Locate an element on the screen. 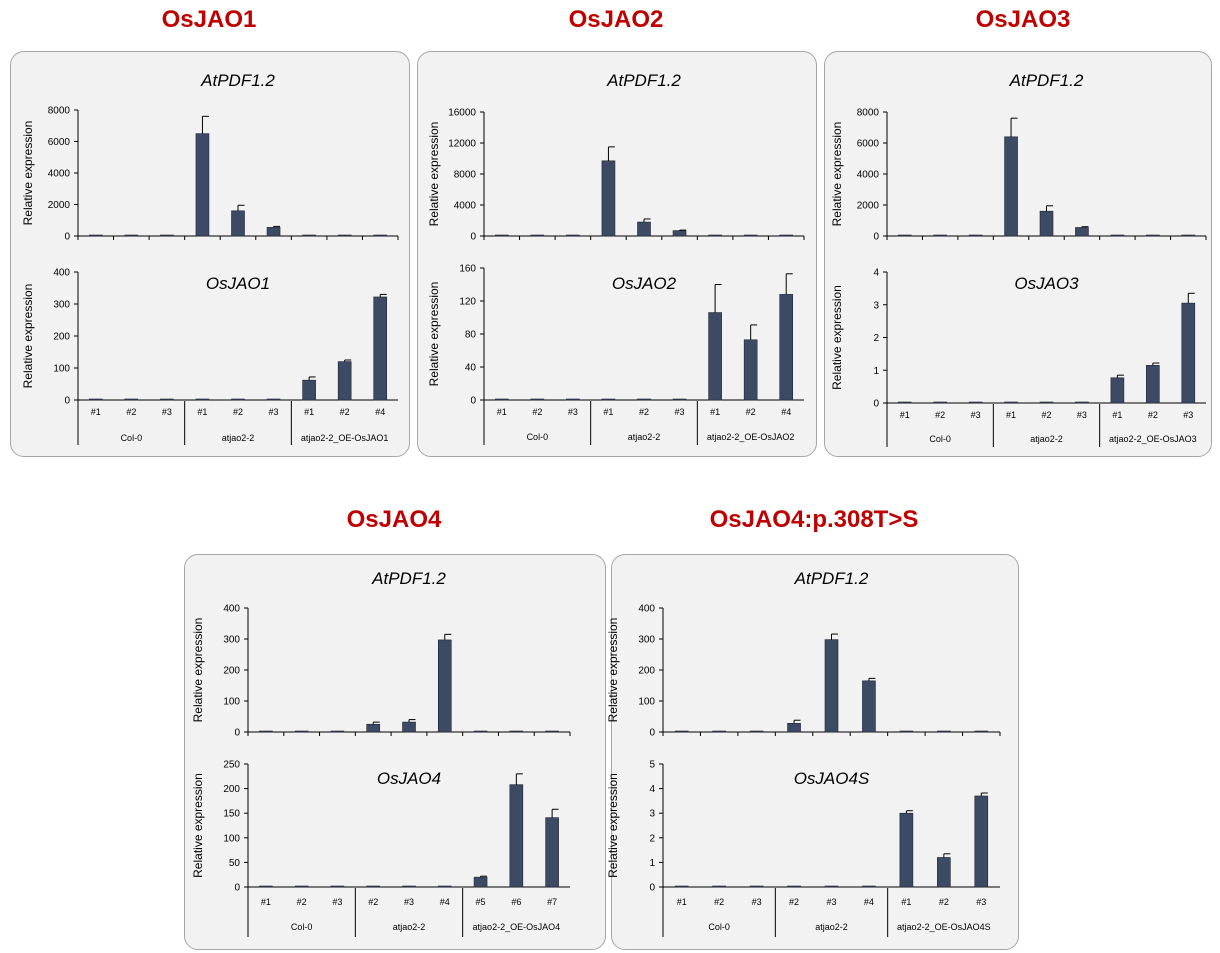  y-tick-label: 3 is located at coordinates (652, 814).